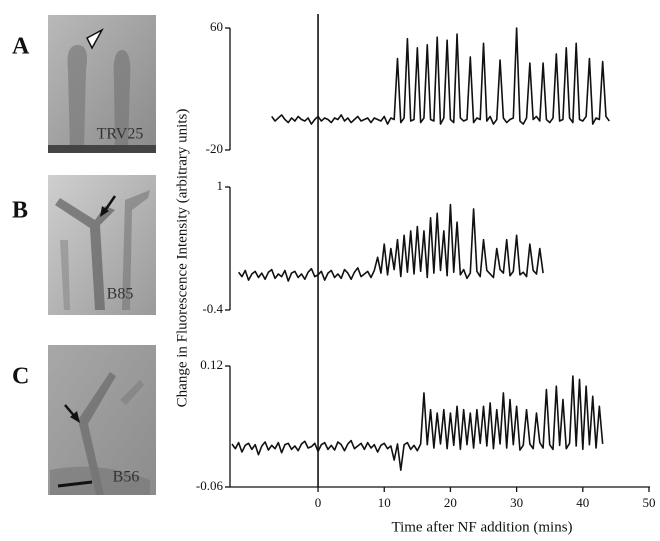  Describe the element at coordinates (516, 502) in the screenshot. I see `x-tick-label: 30` at that location.